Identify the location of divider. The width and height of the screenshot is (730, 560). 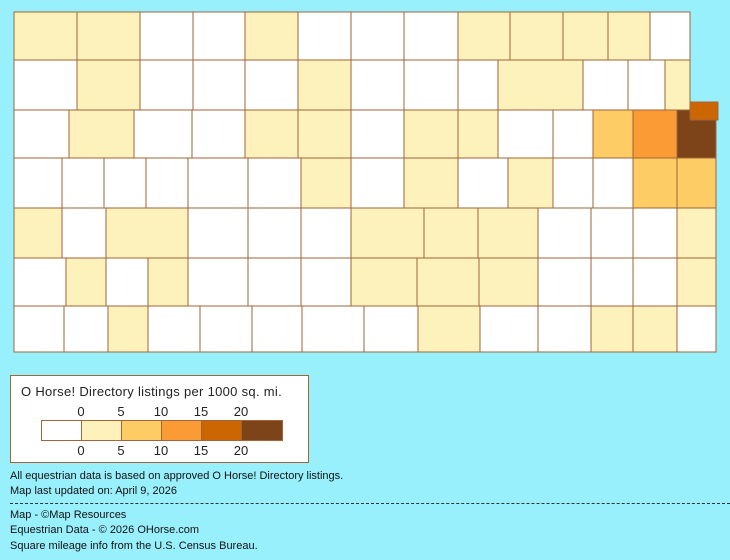
(370, 503).